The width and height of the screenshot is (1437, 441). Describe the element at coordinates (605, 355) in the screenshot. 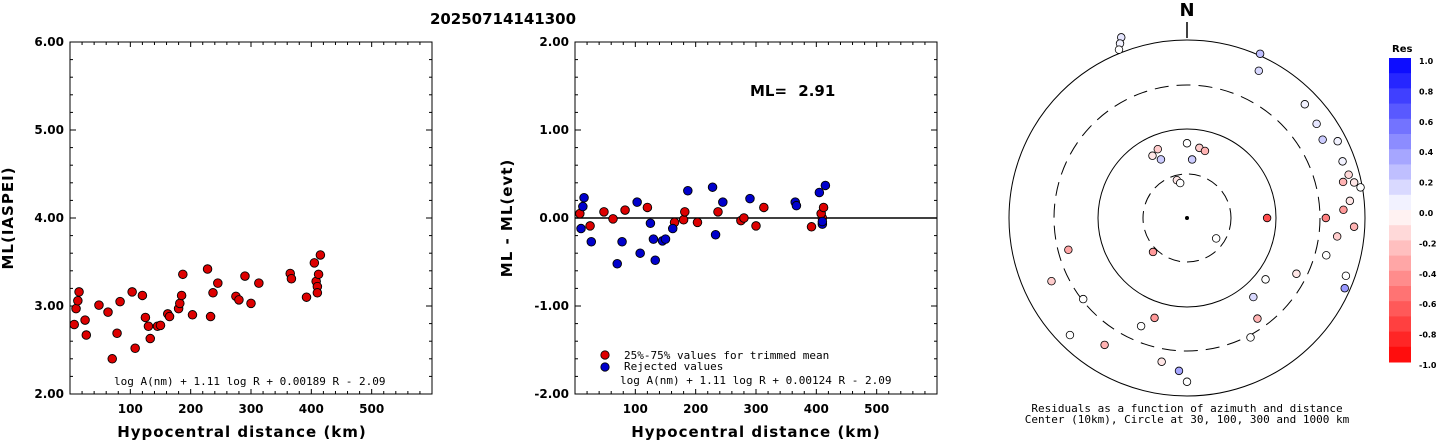

I see `legend-marker-trimmed` at that location.